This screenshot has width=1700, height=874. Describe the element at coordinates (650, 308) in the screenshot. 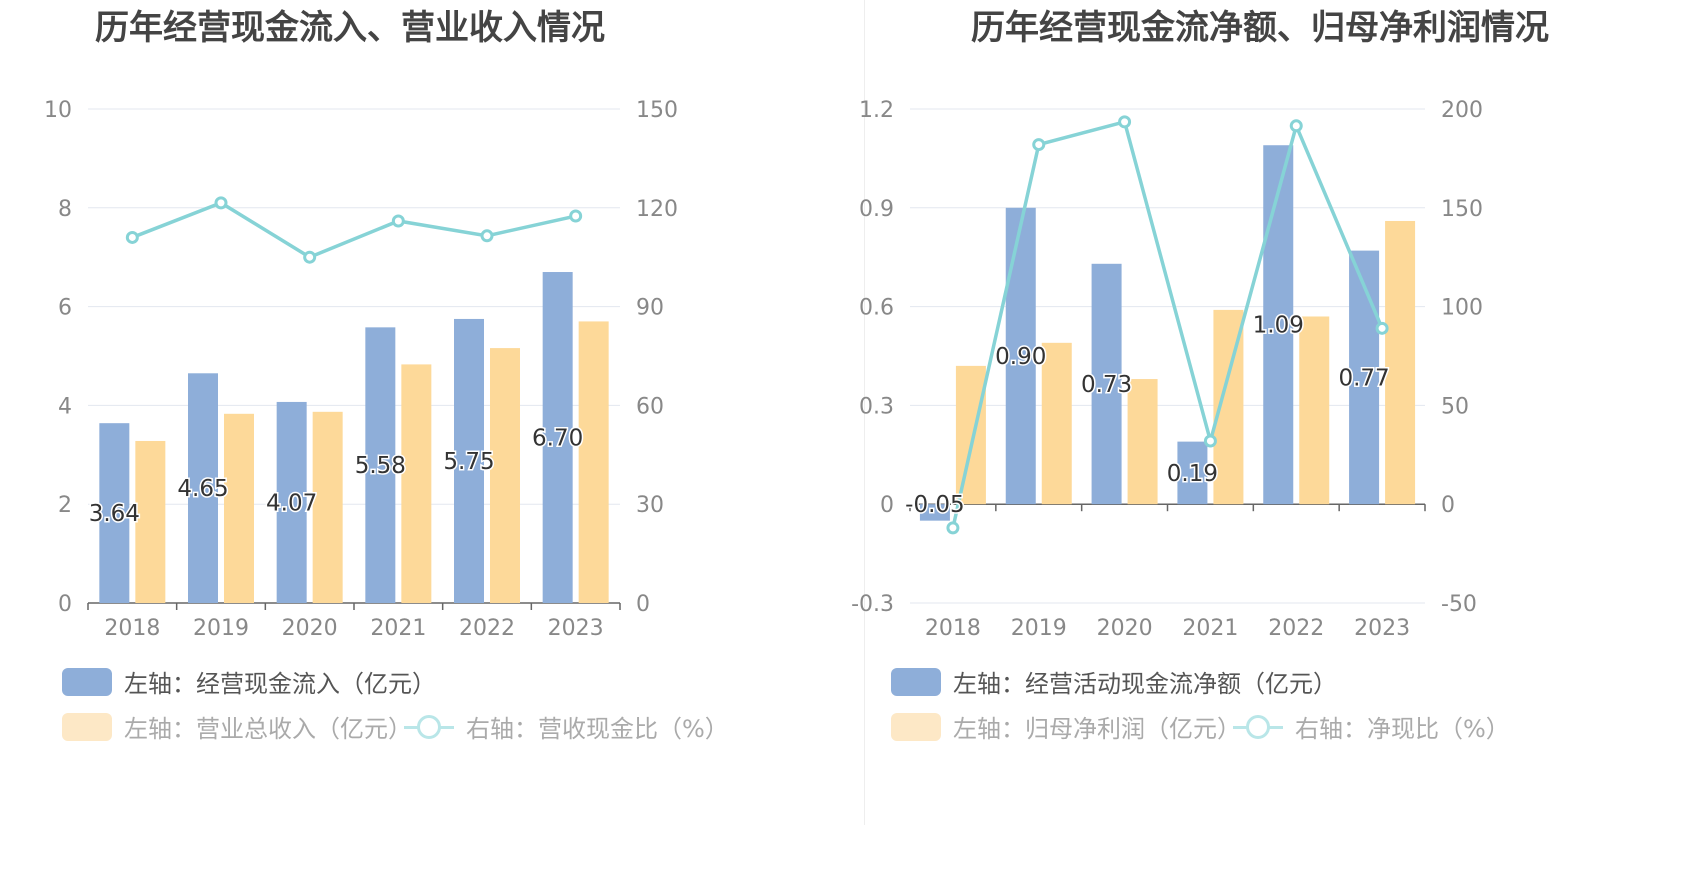

I see `y-tick-label-right: 90` at that location.